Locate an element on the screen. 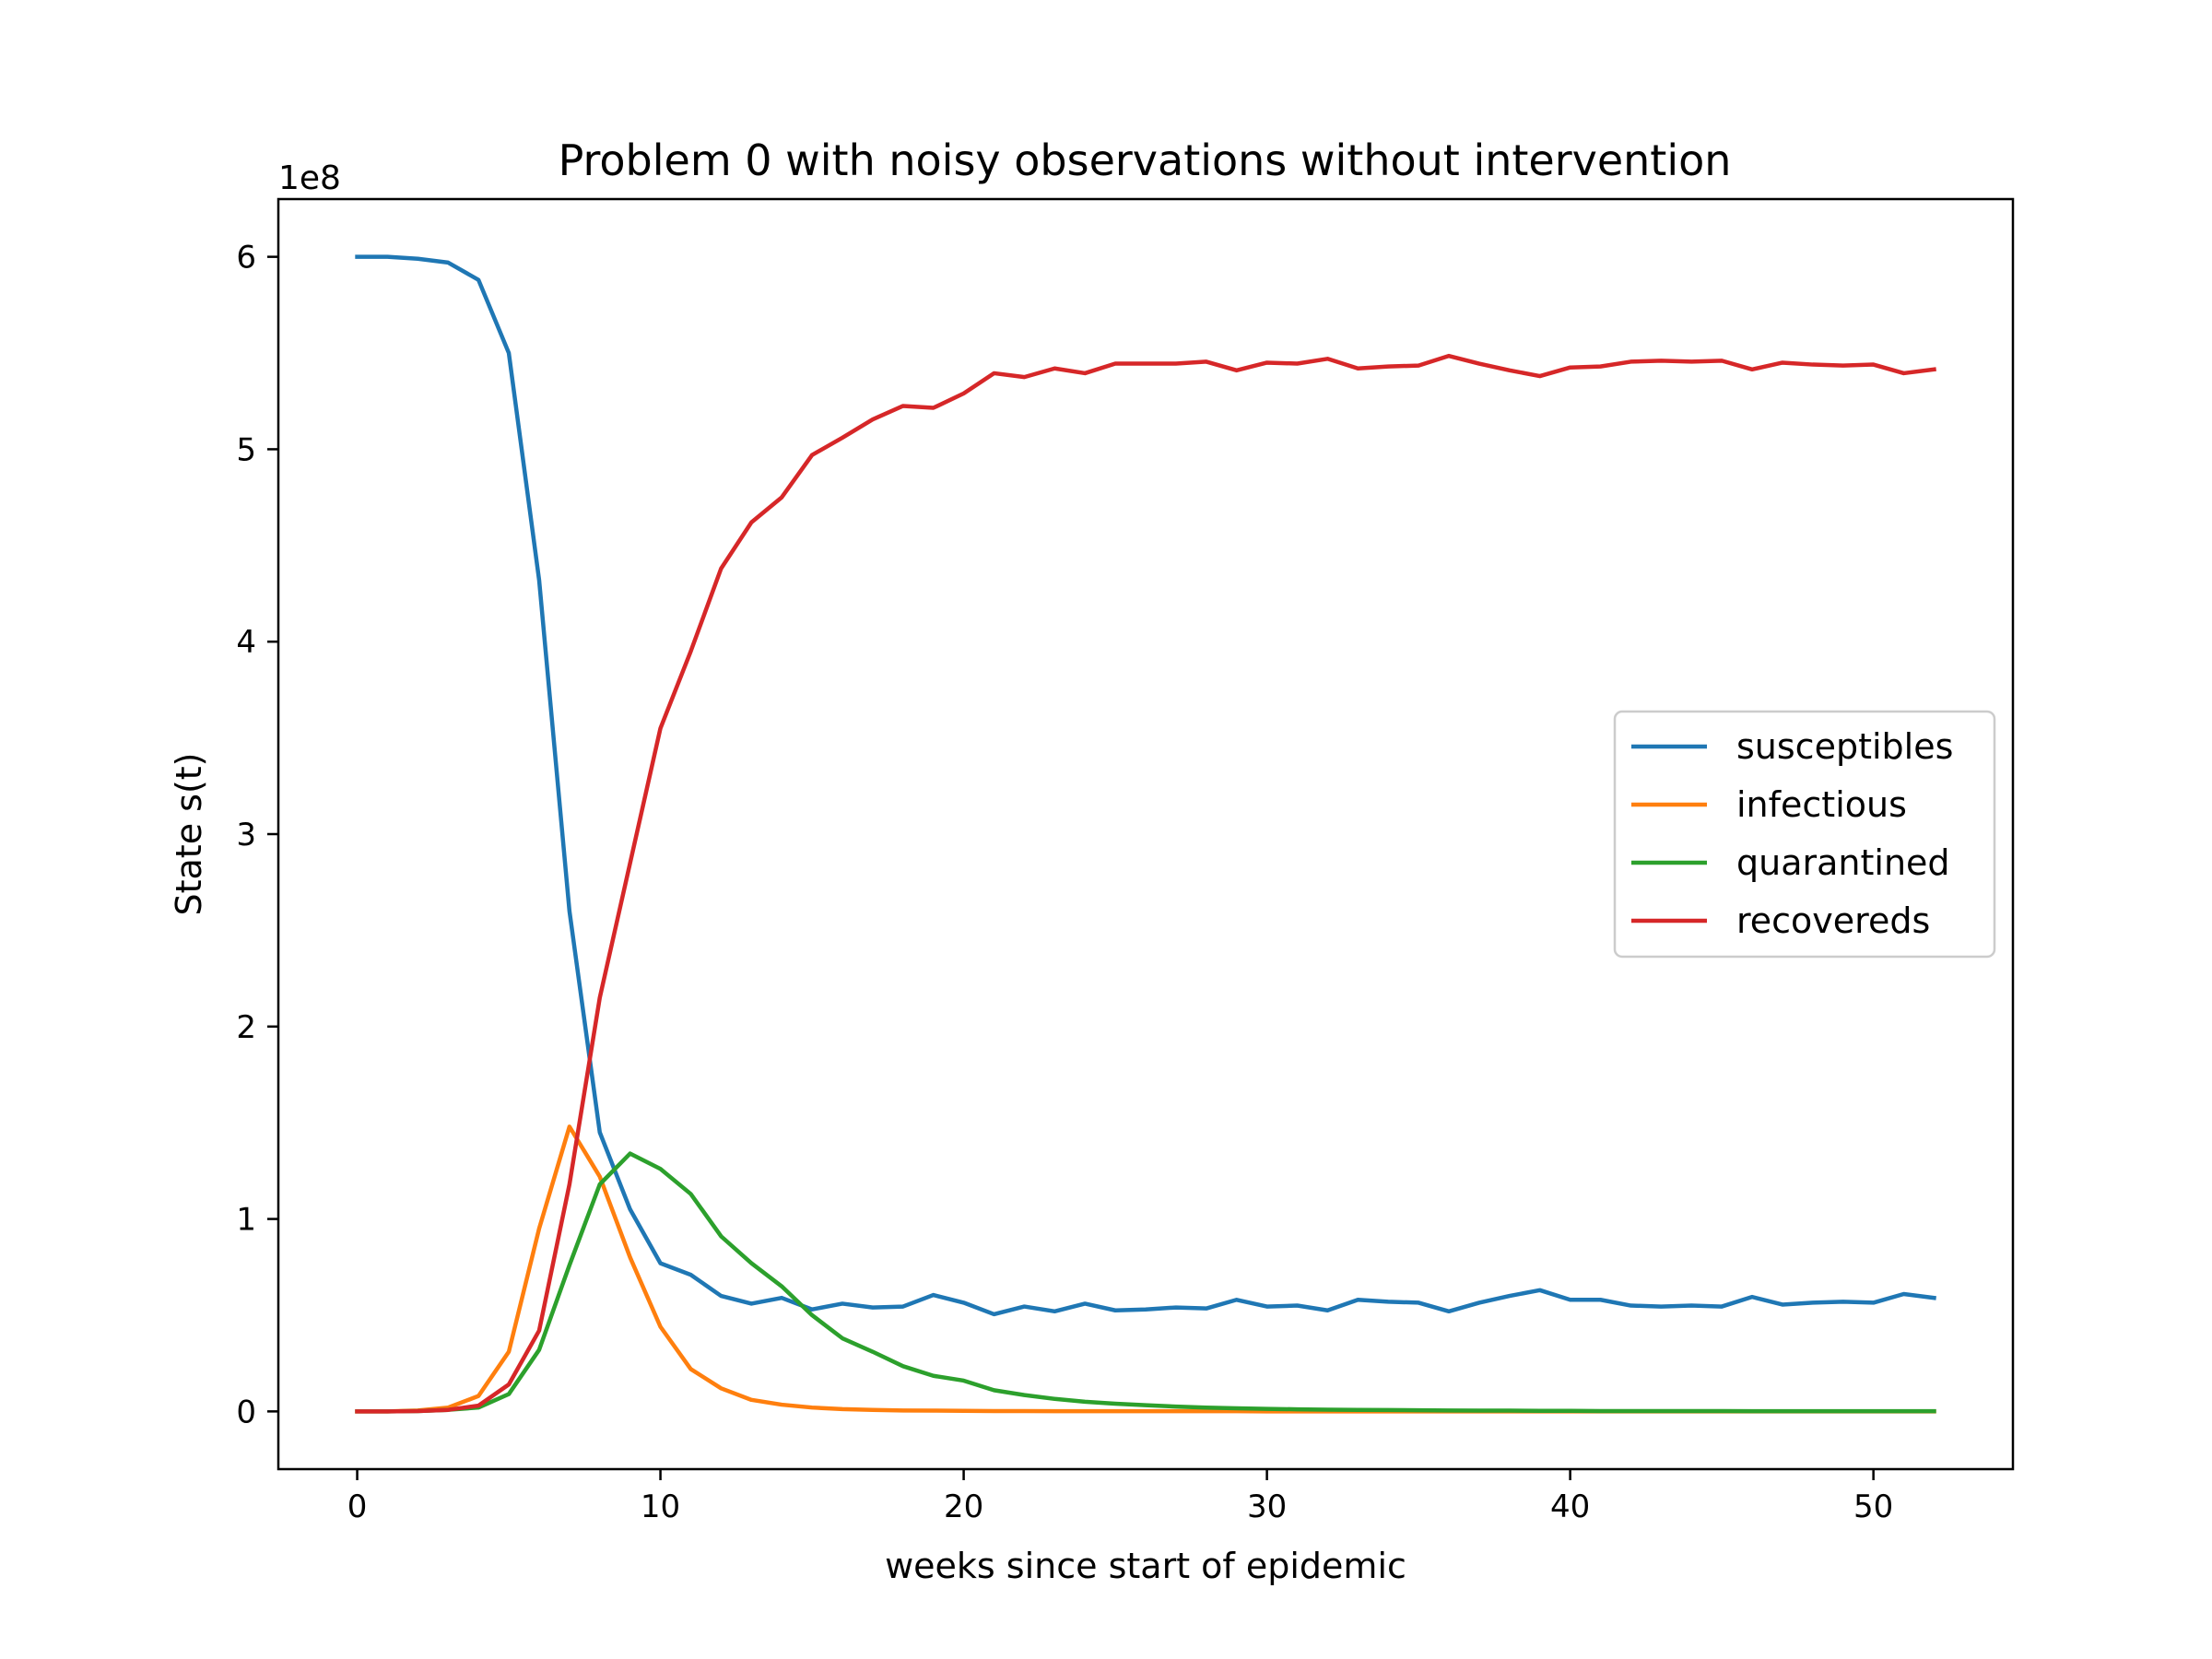  y-tick-label: 2 is located at coordinates (246, 1027).